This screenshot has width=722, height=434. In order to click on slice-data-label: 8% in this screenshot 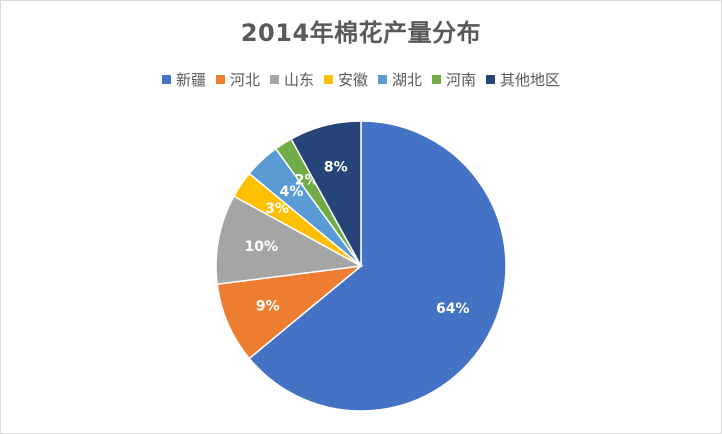, I will do `click(336, 168)`.